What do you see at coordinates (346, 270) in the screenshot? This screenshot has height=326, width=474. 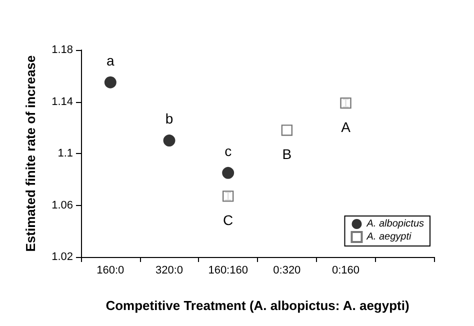 I see `x-tick-label: 0:160` at bounding box center [346, 270].